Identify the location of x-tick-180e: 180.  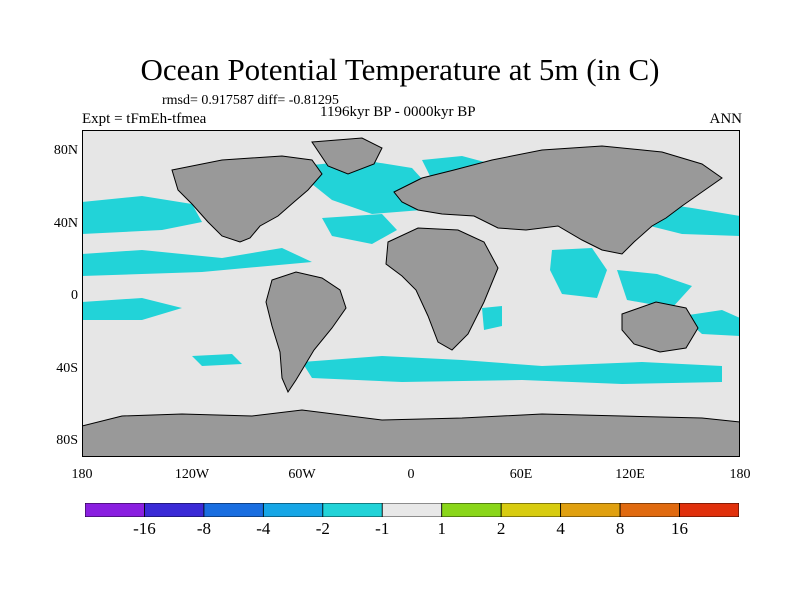
(740, 474).